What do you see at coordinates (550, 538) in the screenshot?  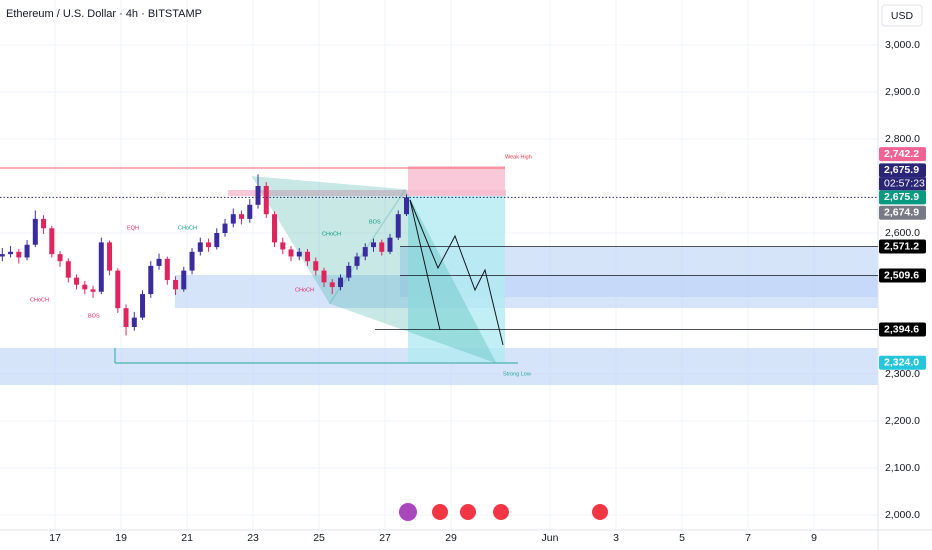 I see `x-tick-label: Jun` at bounding box center [550, 538].